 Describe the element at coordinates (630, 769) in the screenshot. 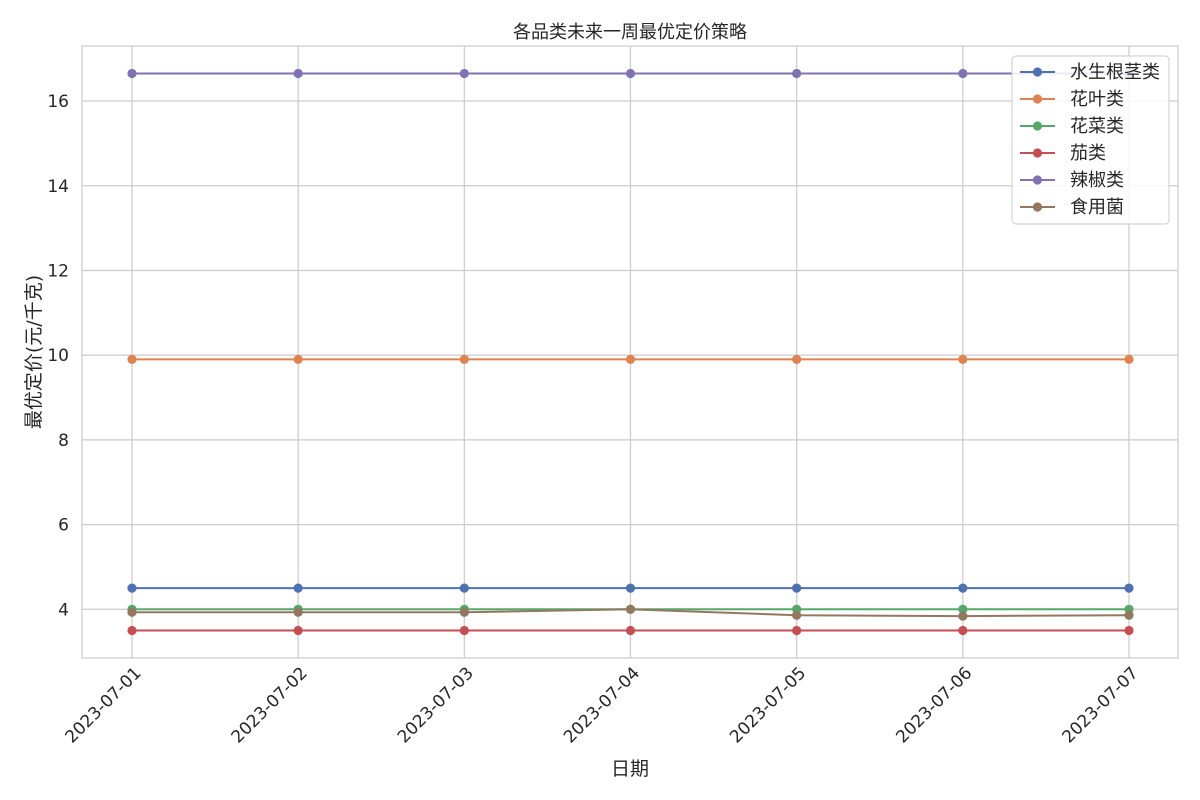

I see `x-axis-label: 日期` at that location.